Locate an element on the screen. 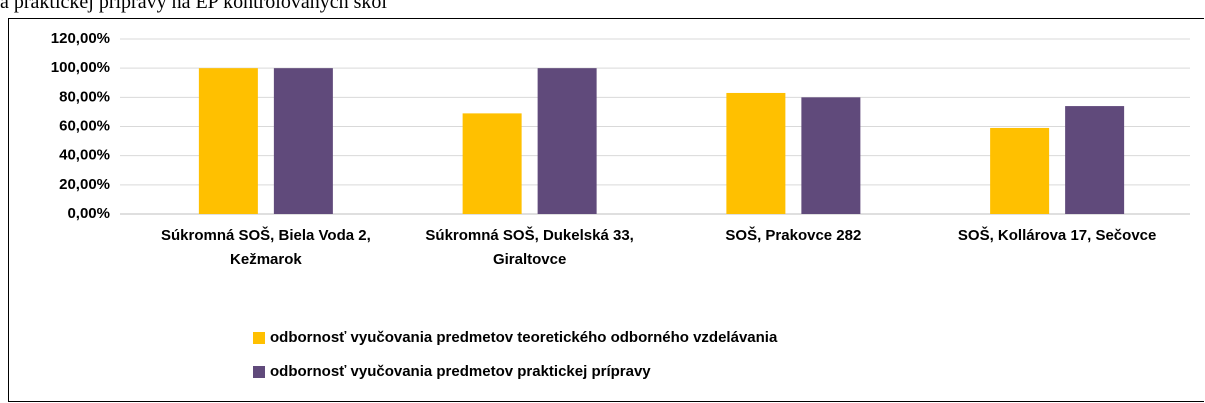  y-tick-label: 80,00% is located at coordinates (84, 96).